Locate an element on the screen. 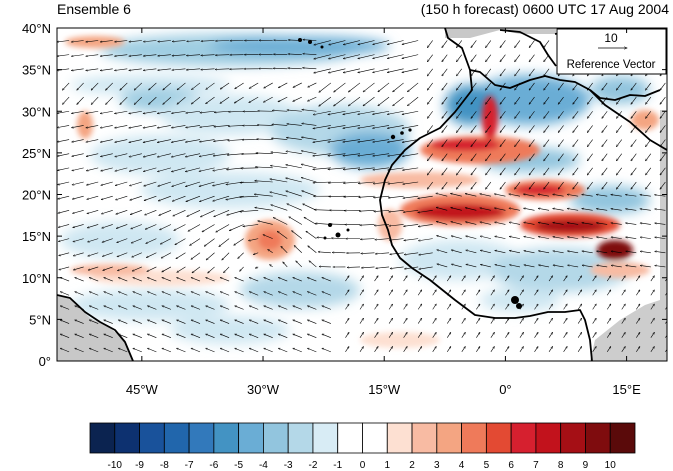  missing-data-africa is located at coordinates (628, 235).